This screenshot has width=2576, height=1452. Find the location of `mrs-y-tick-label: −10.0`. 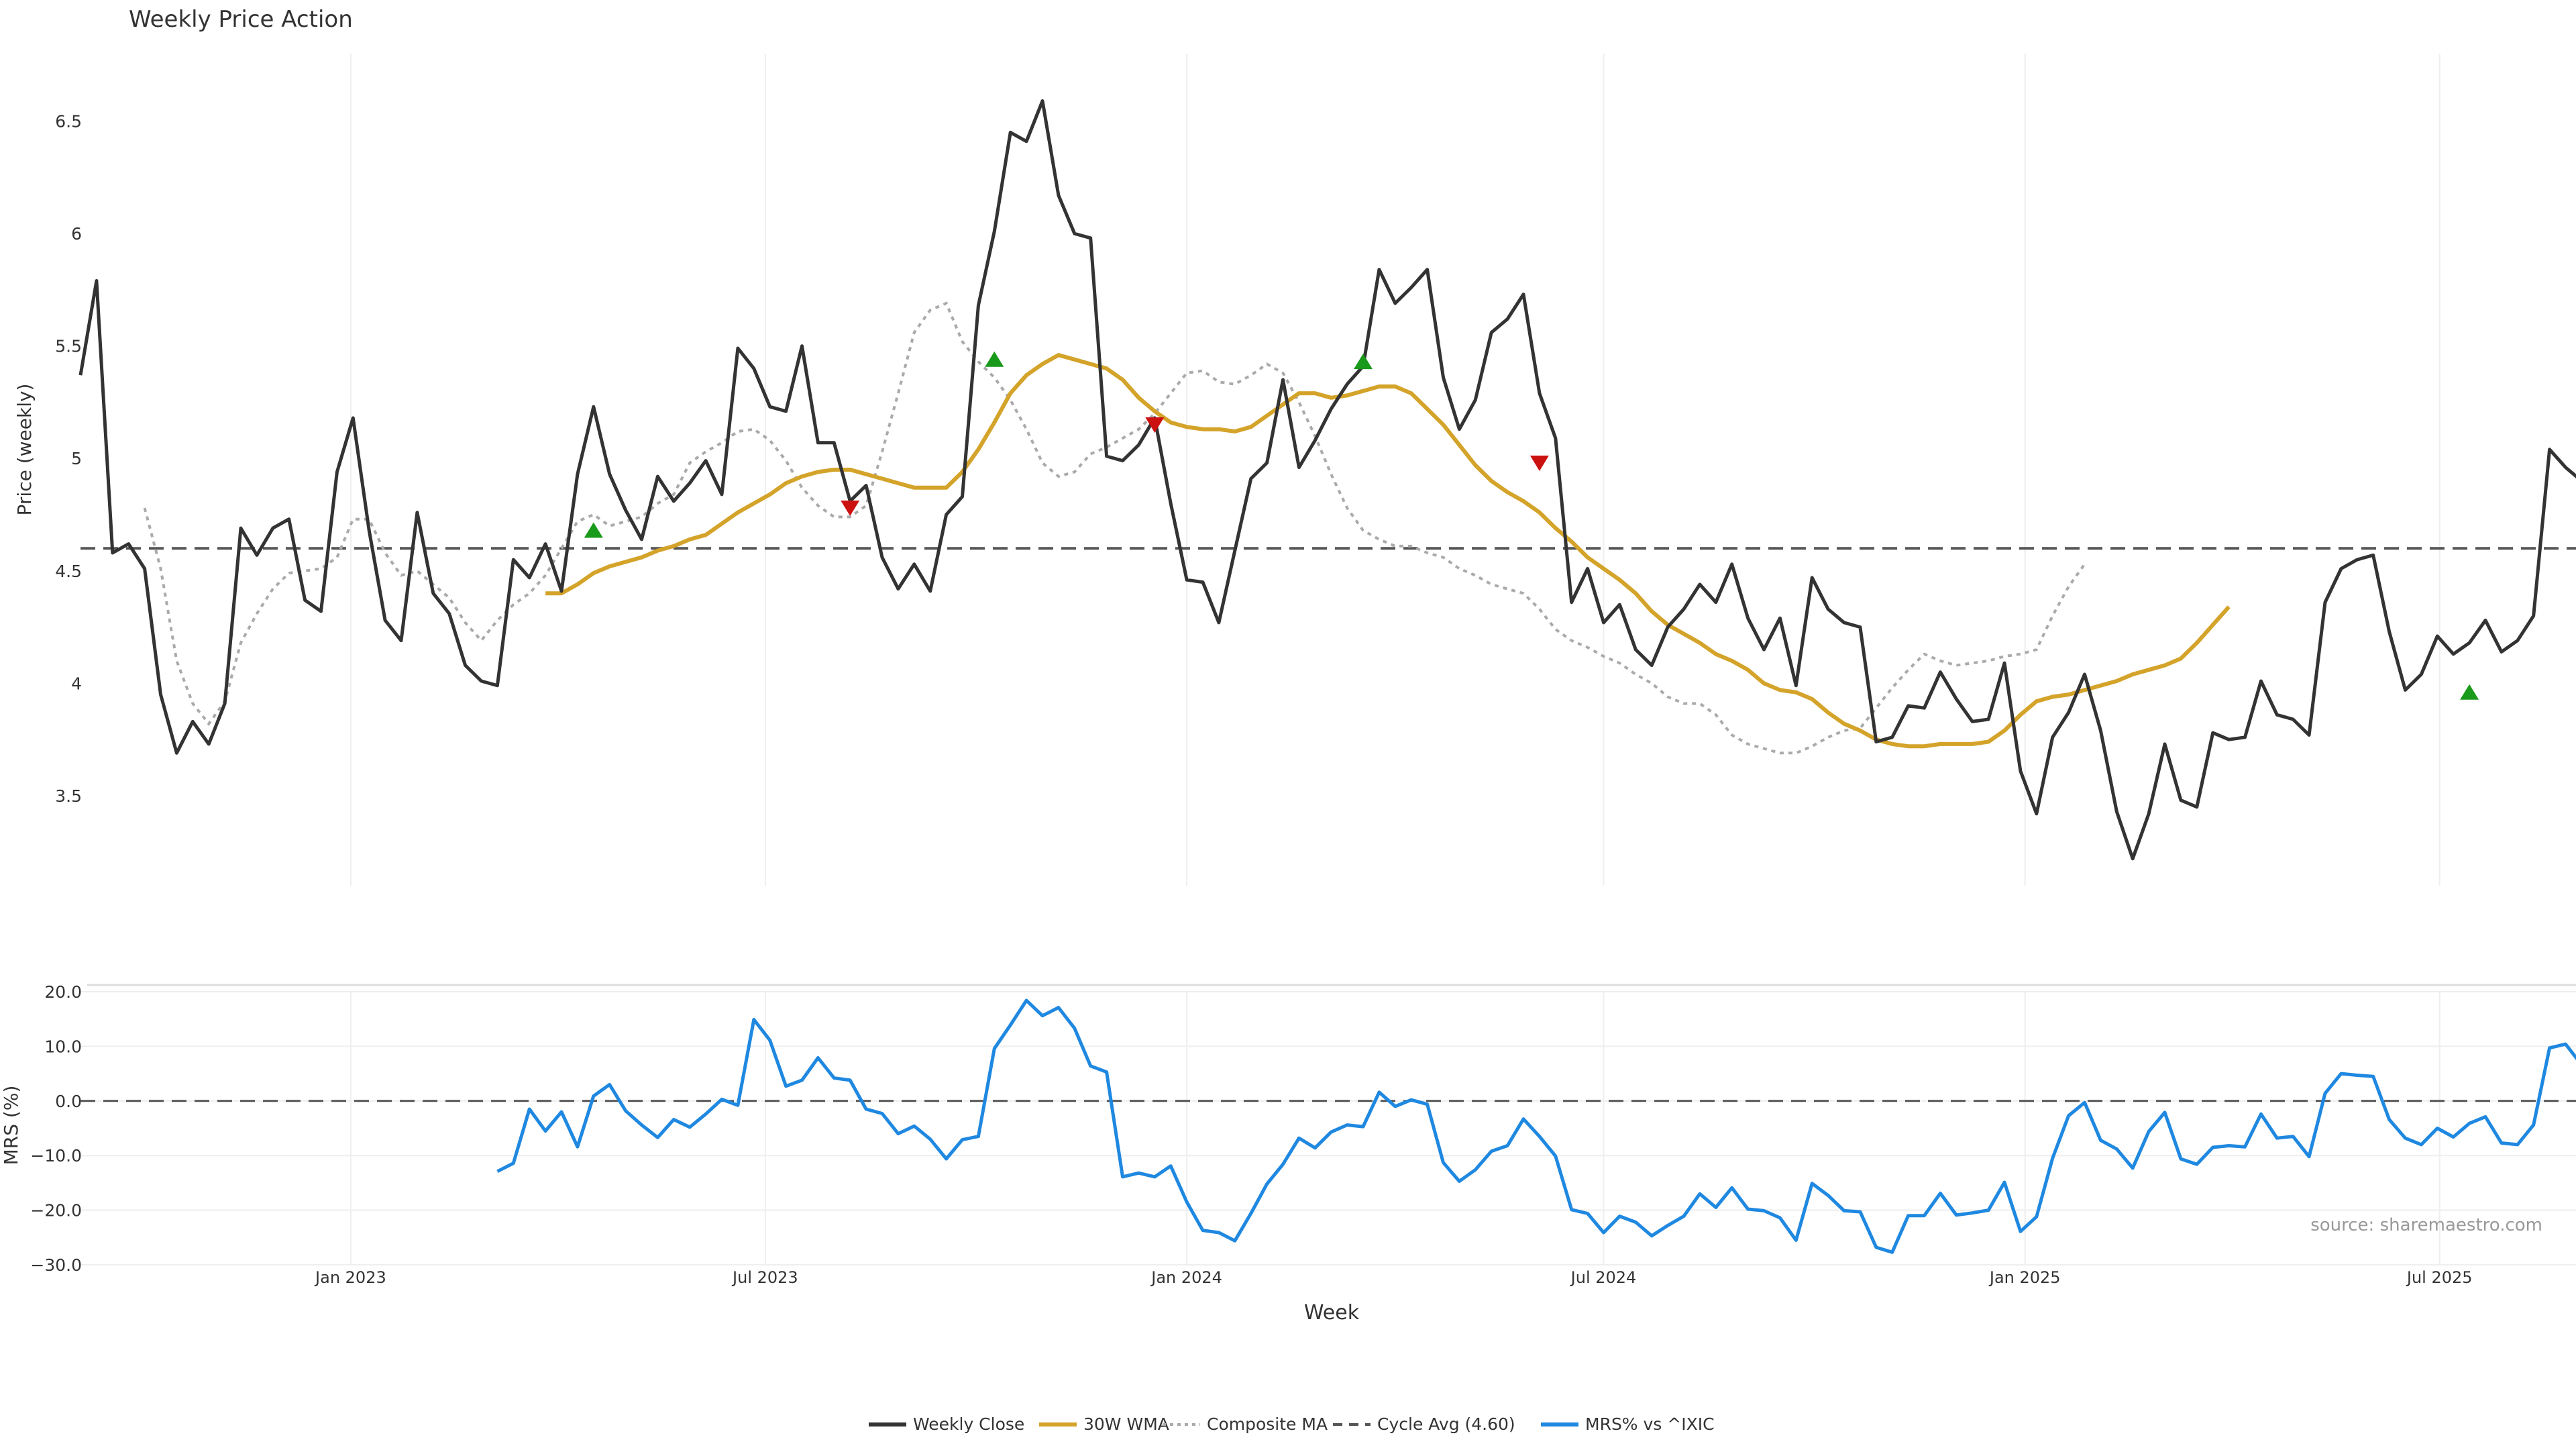

mrs-y-tick-label: −10.0 is located at coordinates (56, 1156).